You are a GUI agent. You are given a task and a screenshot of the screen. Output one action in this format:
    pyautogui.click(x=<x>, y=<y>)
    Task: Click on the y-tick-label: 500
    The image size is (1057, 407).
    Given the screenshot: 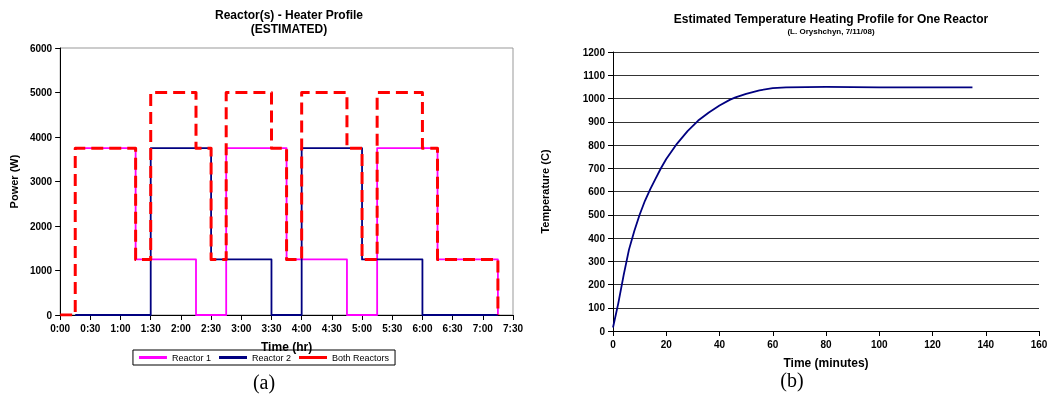 What is the action you would take?
    pyautogui.click(x=597, y=215)
    